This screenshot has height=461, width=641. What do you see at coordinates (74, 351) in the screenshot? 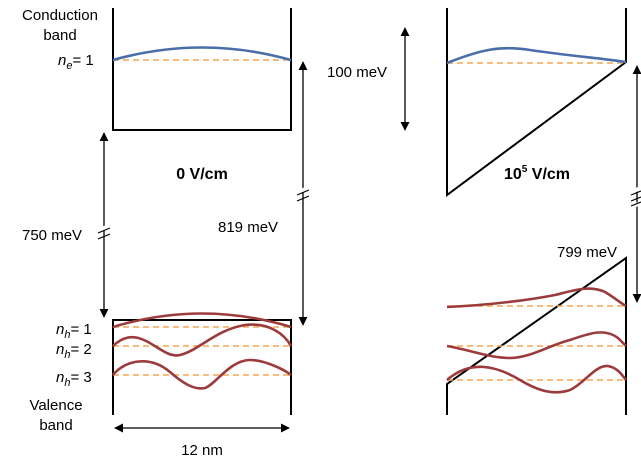
I see `nh2-label: nh= 2` at bounding box center [74, 351].